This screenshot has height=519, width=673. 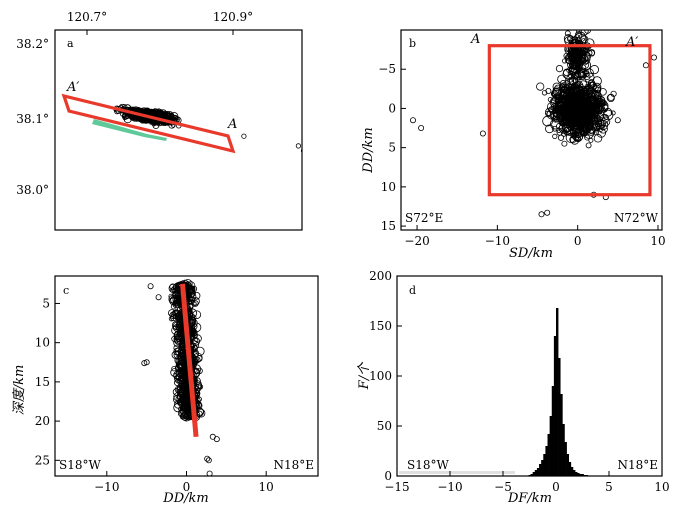 What do you see at coordinates (533, 124) in the screenshot?
I see `panel-b-plot` at bounding box center [533, 124].